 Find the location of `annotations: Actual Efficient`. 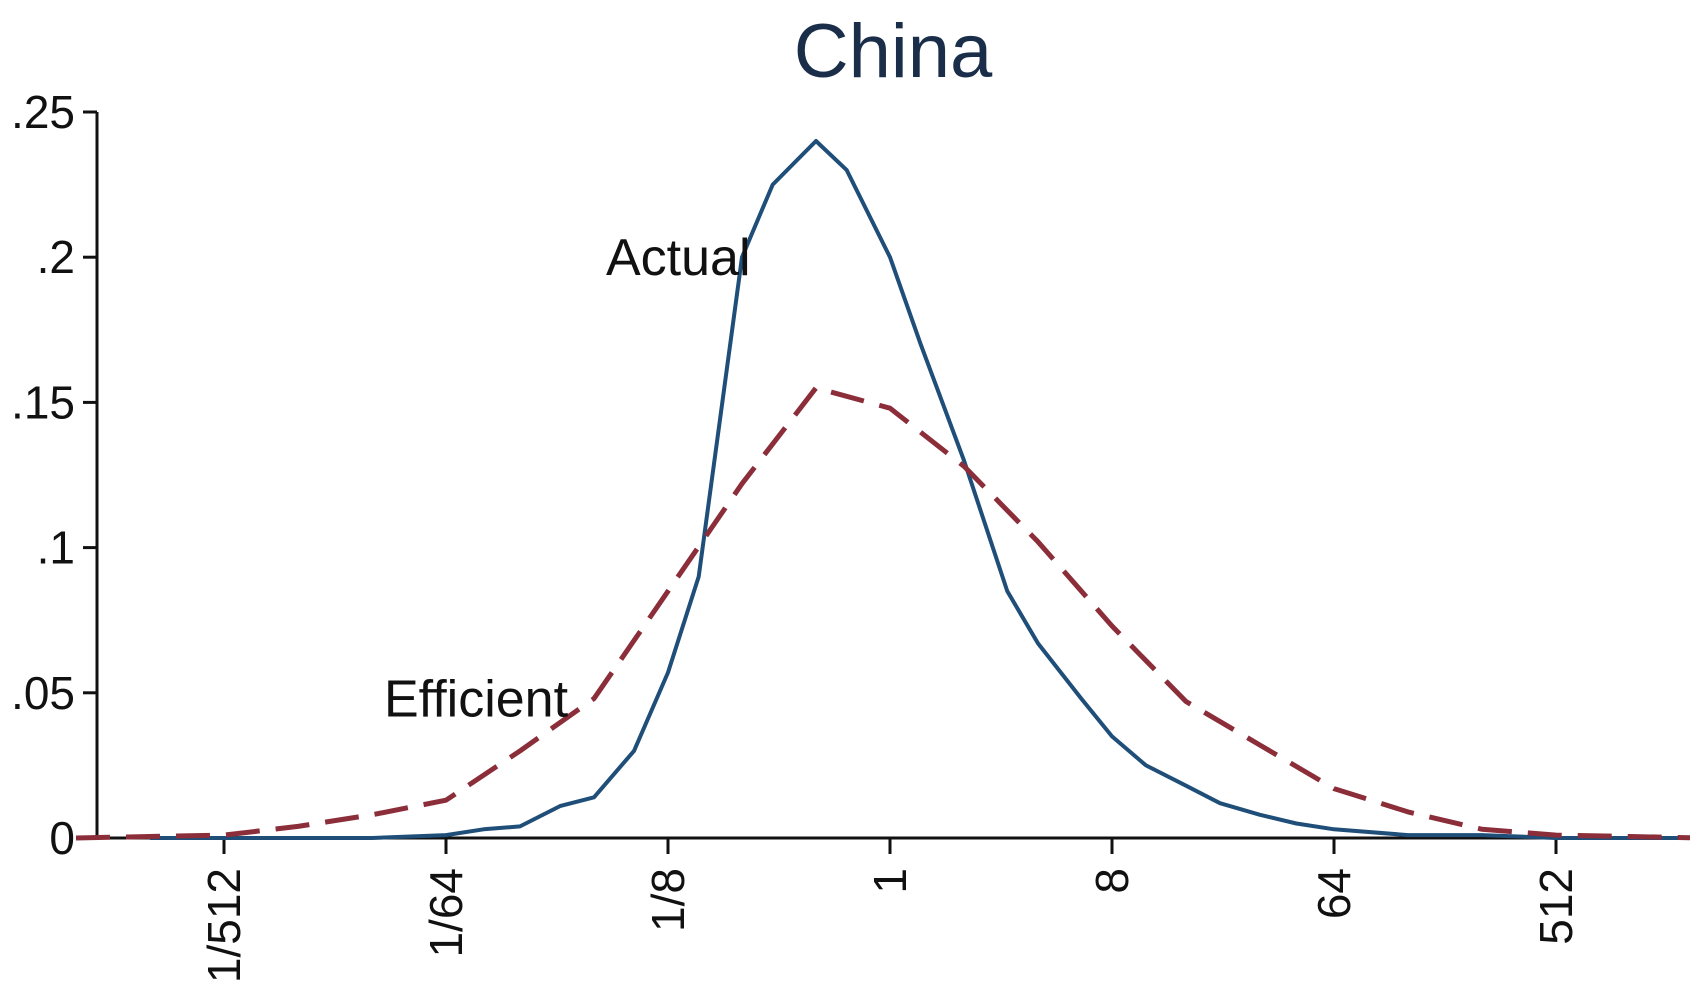

annotations: Actual Efficient is located at coordinates (567, 478).